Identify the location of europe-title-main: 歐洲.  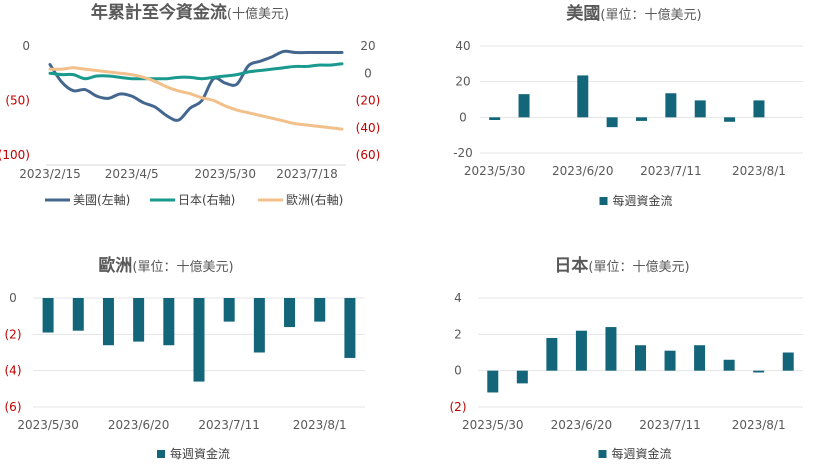
(115, 265).